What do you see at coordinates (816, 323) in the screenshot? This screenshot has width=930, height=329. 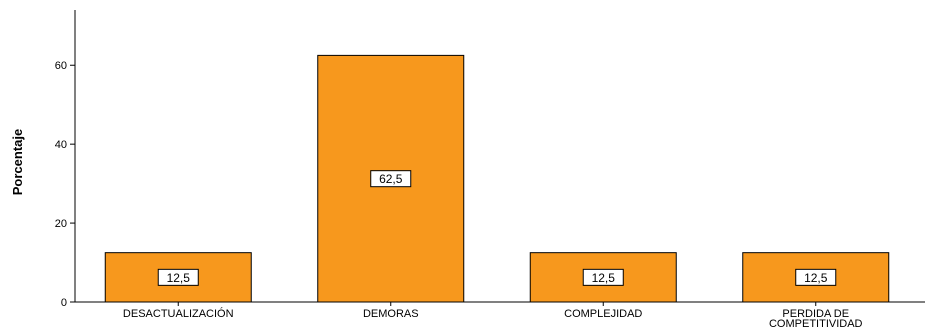 I see `category-label: COMPETITIVIDAD` at bounding box center [816, 323].